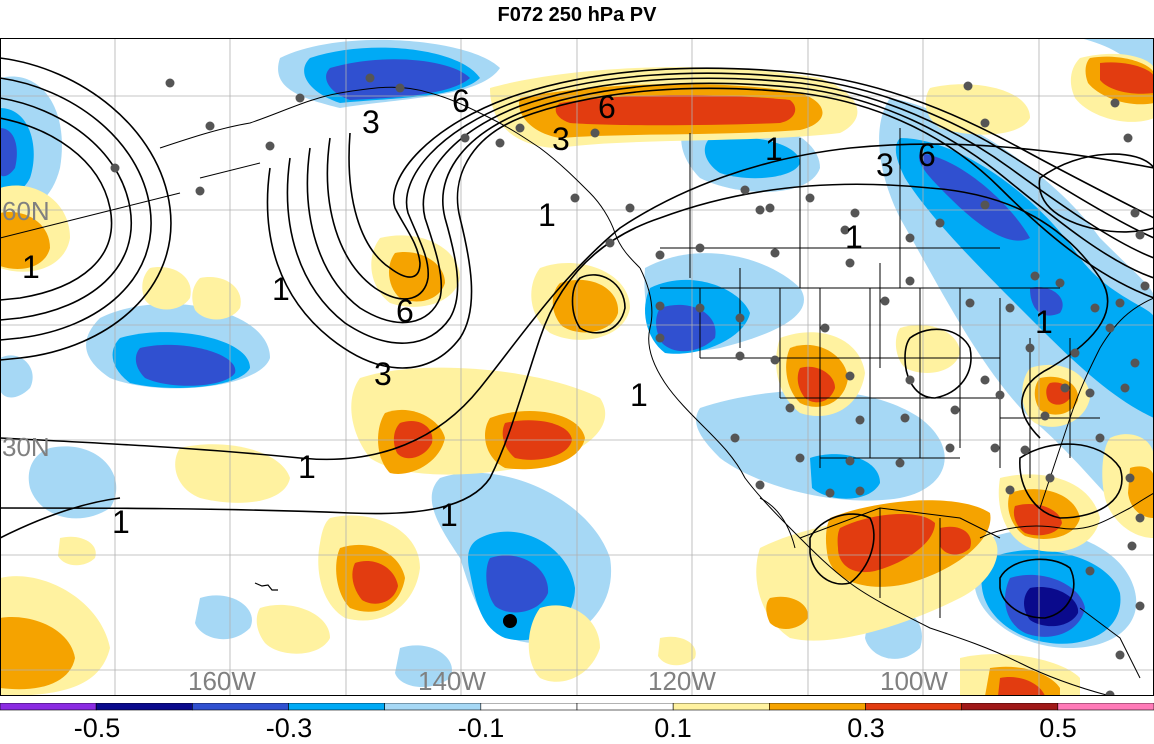 The height and width of the screenshot is (744, 1154). I want to click on colorbar-tick-label: -0.3, so click(289, 726).